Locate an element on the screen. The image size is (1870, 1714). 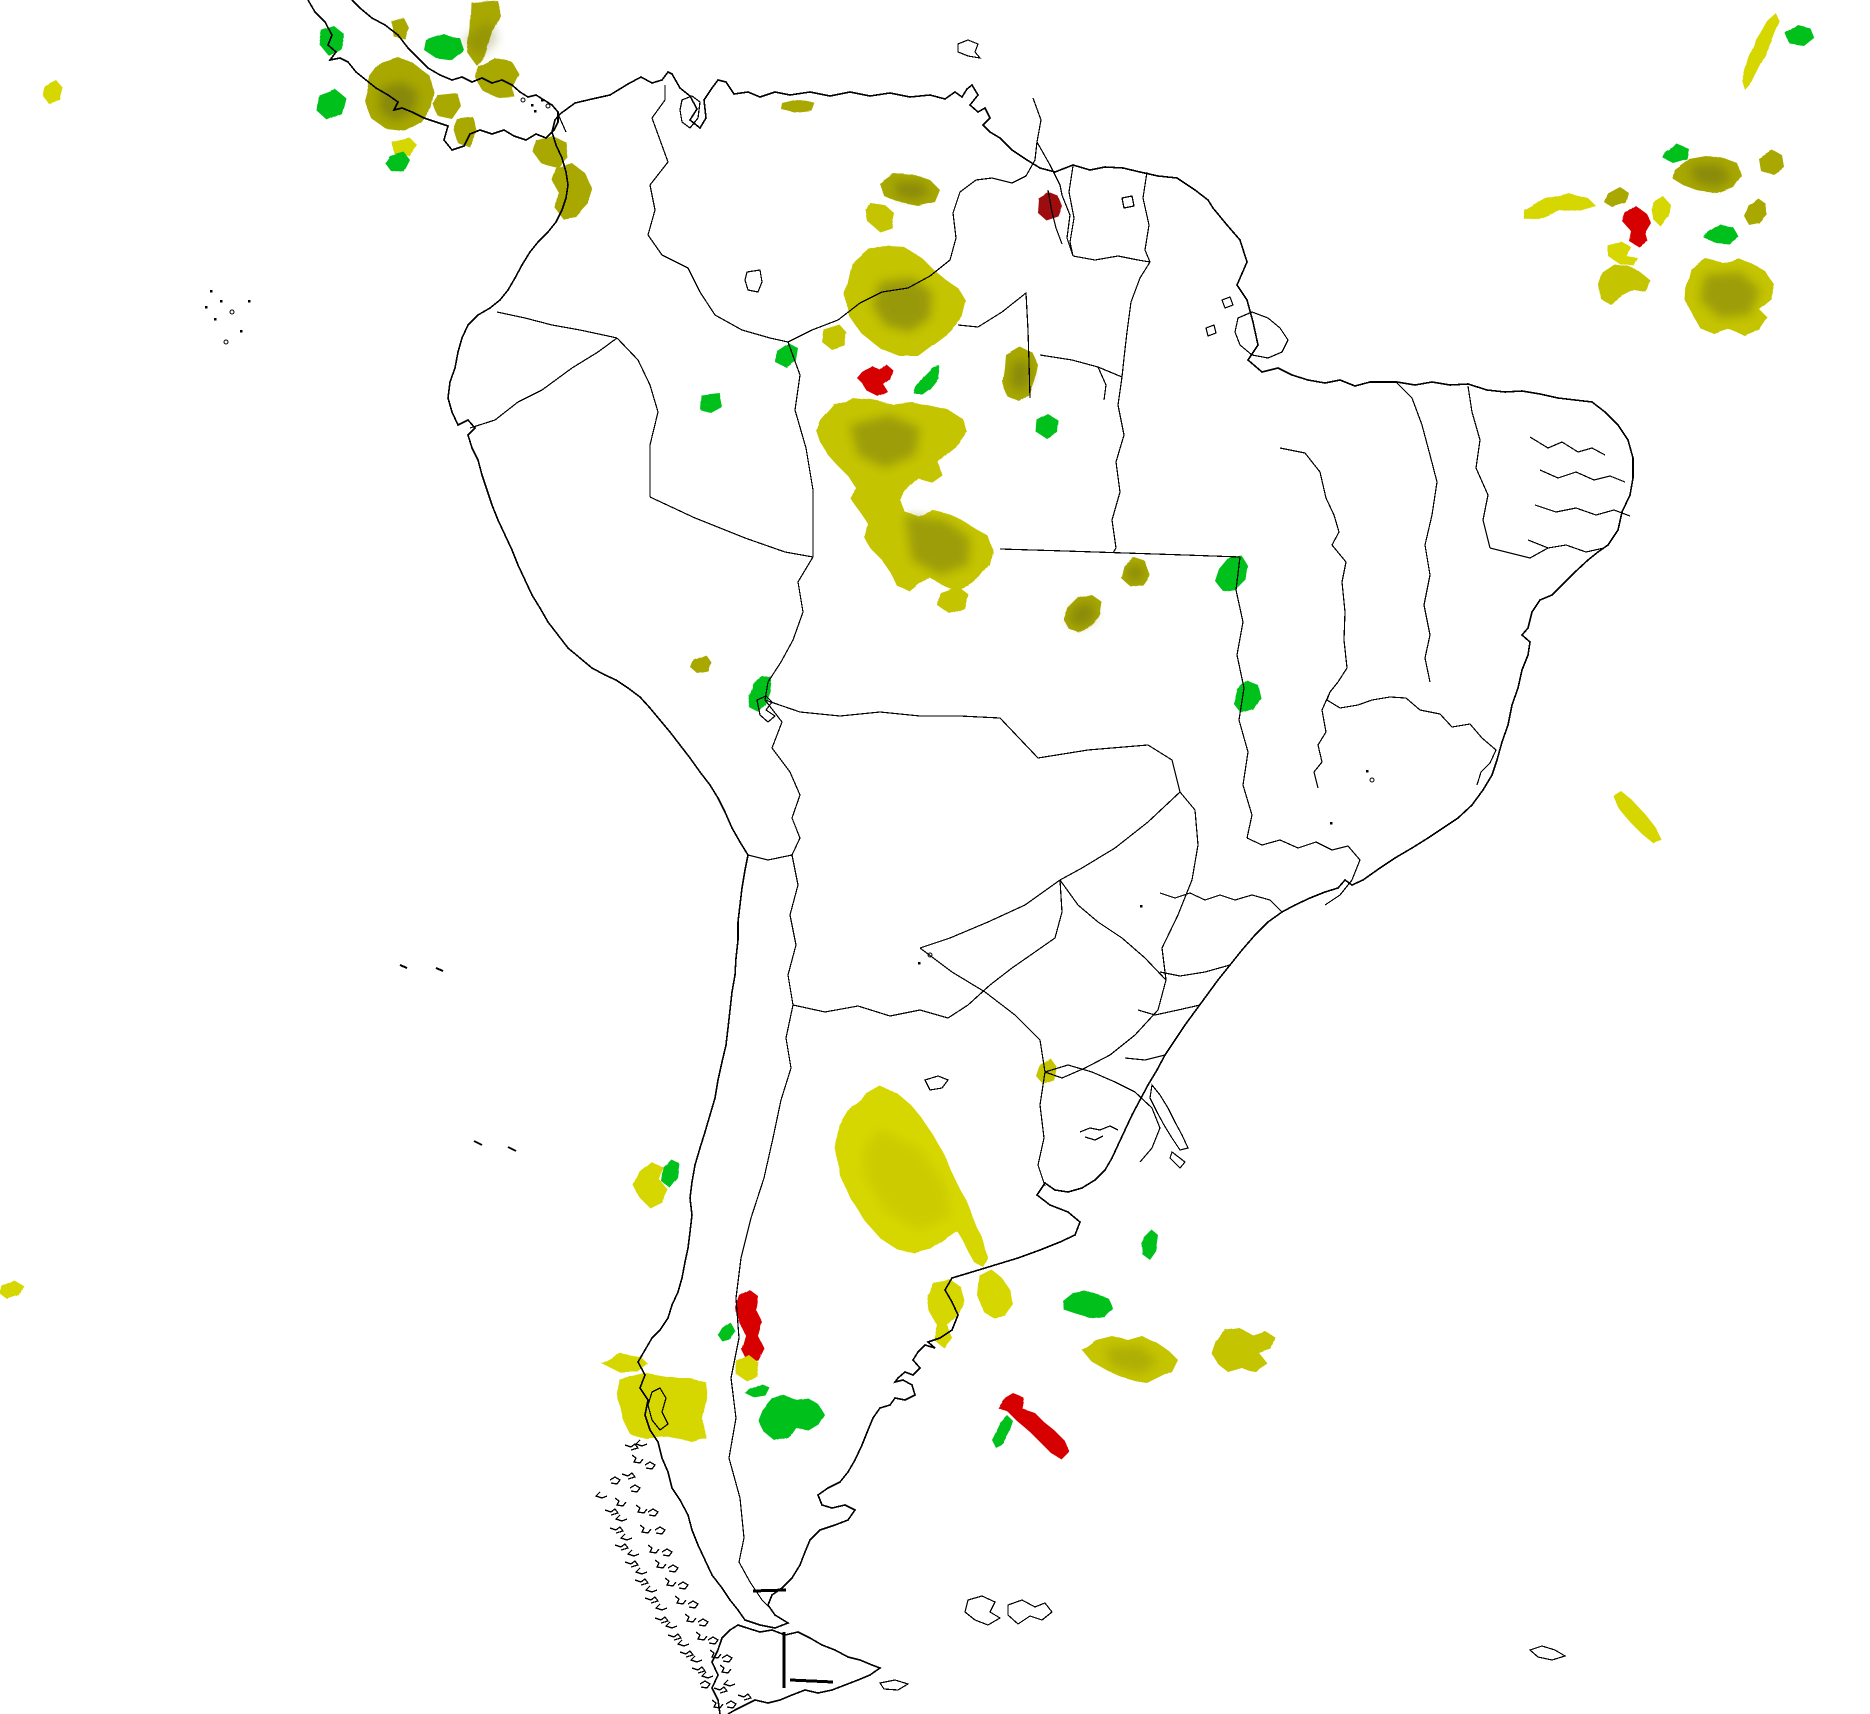
blob-atl-streak-topright is located at coordinates (1761, 51).